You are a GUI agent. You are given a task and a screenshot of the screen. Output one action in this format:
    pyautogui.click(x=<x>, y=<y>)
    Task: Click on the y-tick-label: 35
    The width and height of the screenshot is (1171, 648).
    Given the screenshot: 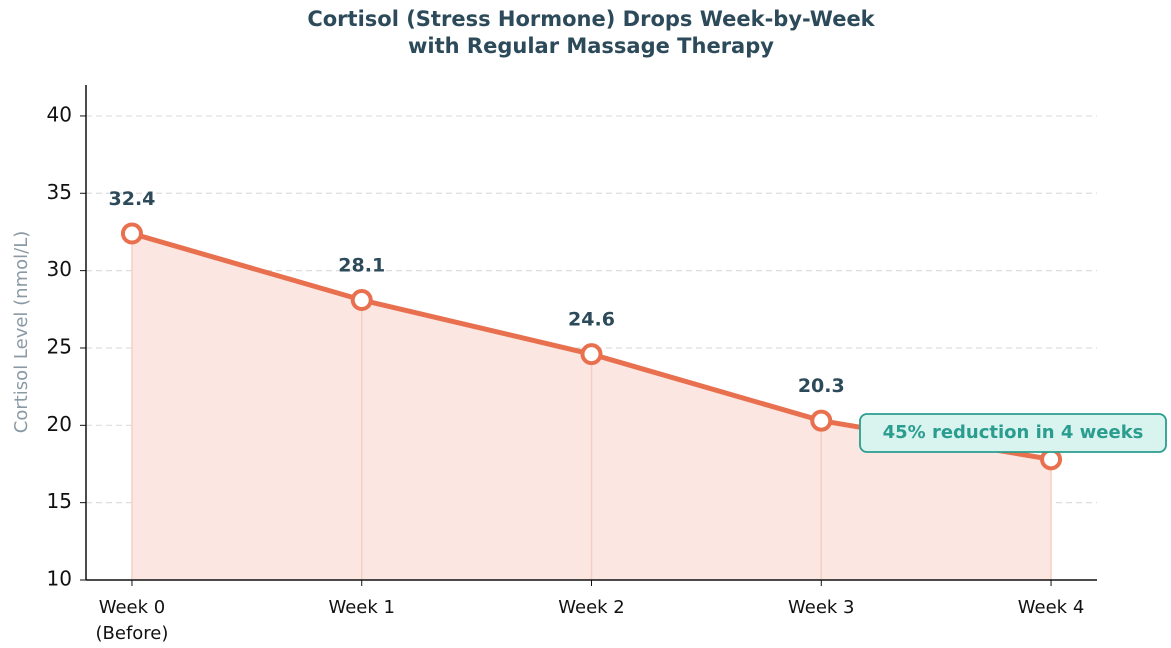 What is the action you would take?
    pyautogui.click(x=59, y=192)
    